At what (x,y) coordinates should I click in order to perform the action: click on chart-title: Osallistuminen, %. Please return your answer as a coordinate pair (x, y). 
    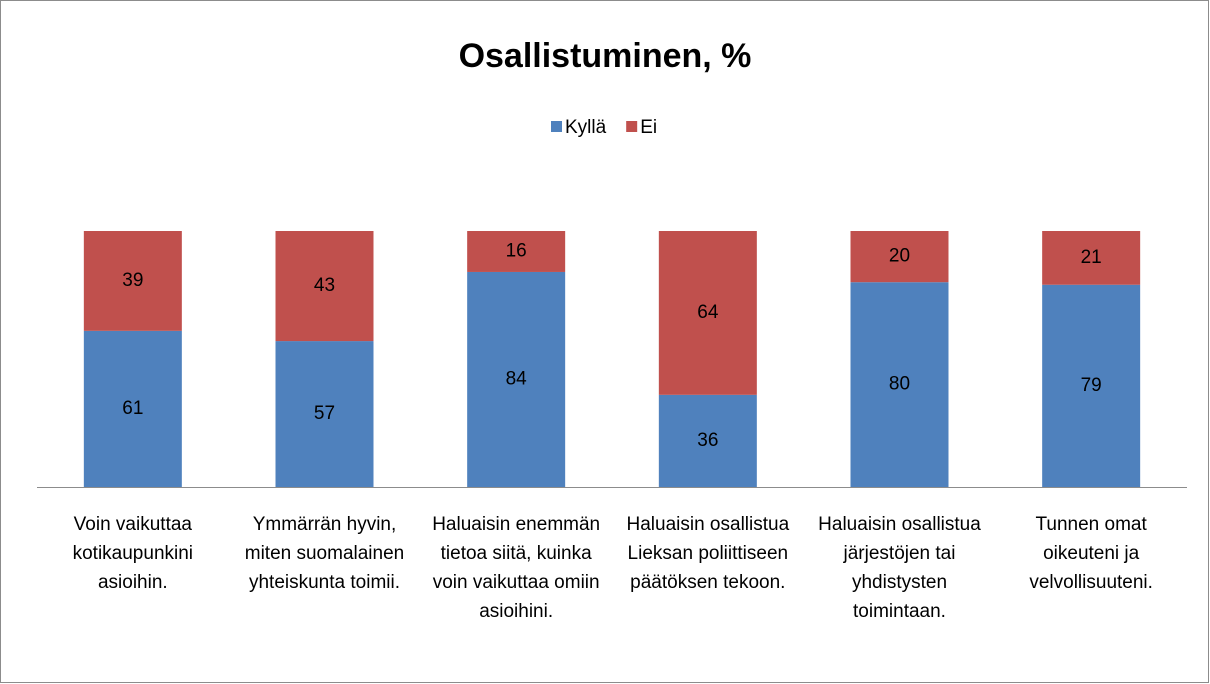
    Looking at the image, I should click on (605, 56).